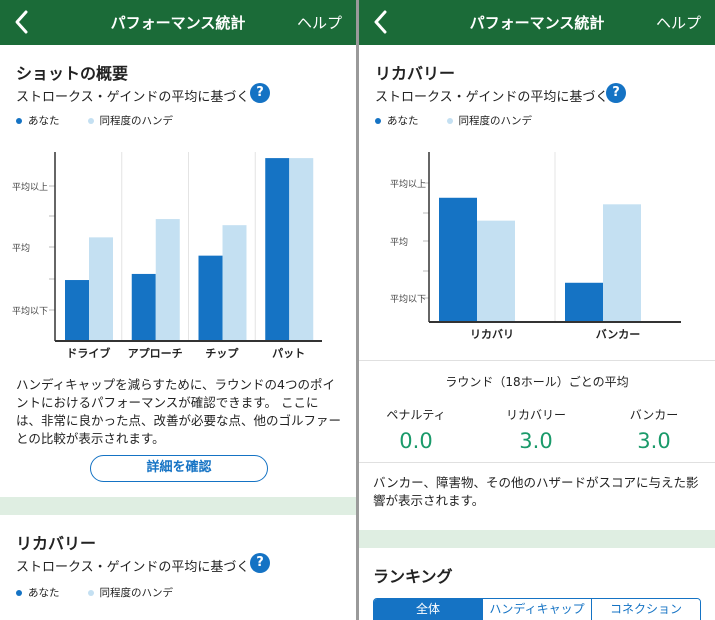  Describe the element at coordinates (133, 97) in the screenshot. I see `shots-subtitle: ストロークス・ゲインドの平均に基づく` at that location.